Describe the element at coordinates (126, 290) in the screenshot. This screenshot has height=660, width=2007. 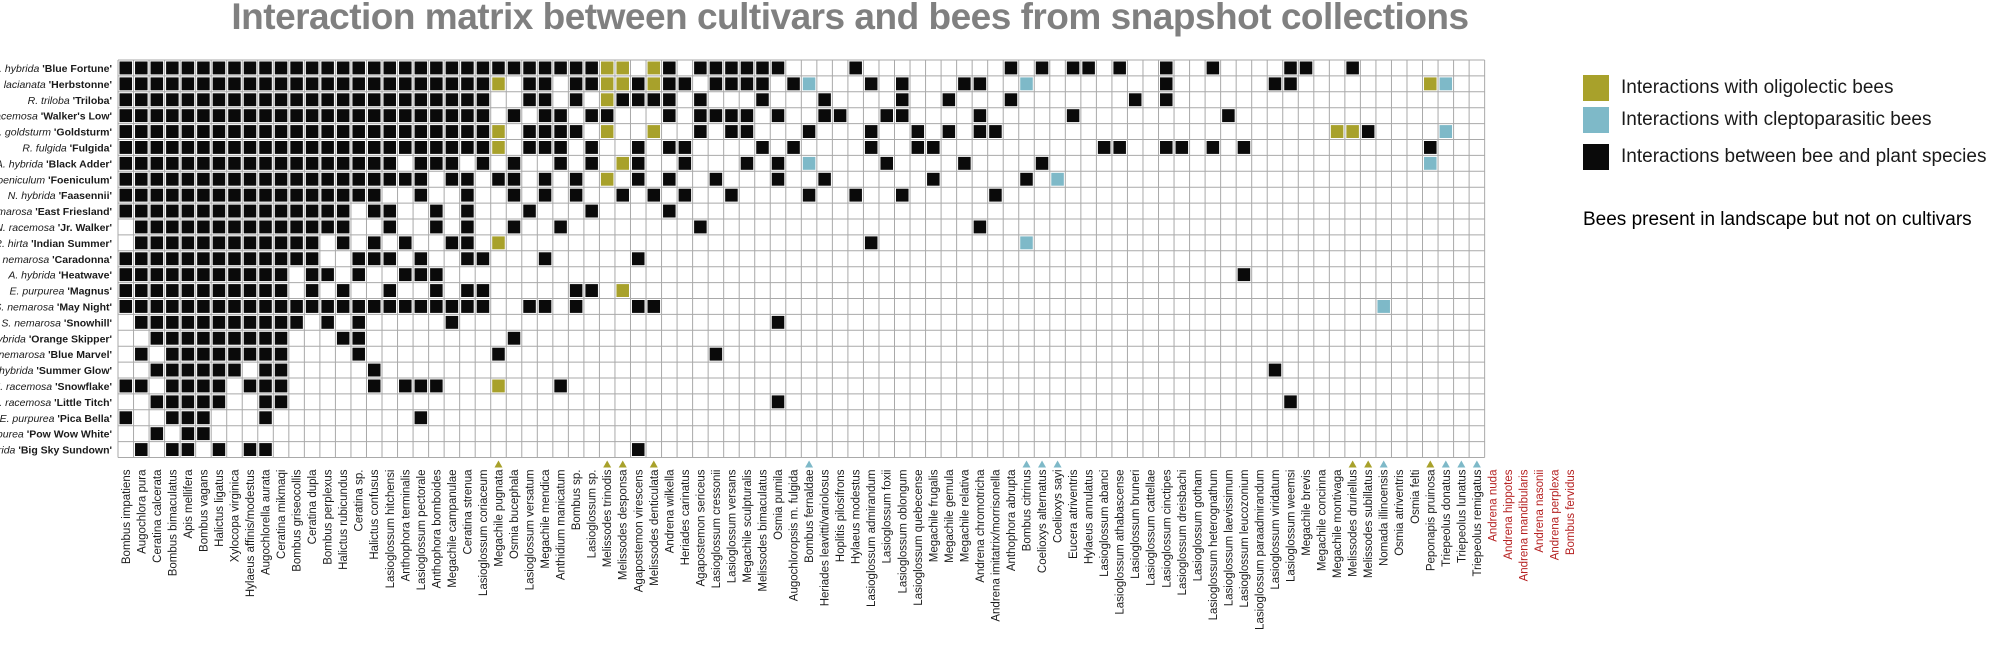
I see `cell-interaction-r14-c0` at that location.